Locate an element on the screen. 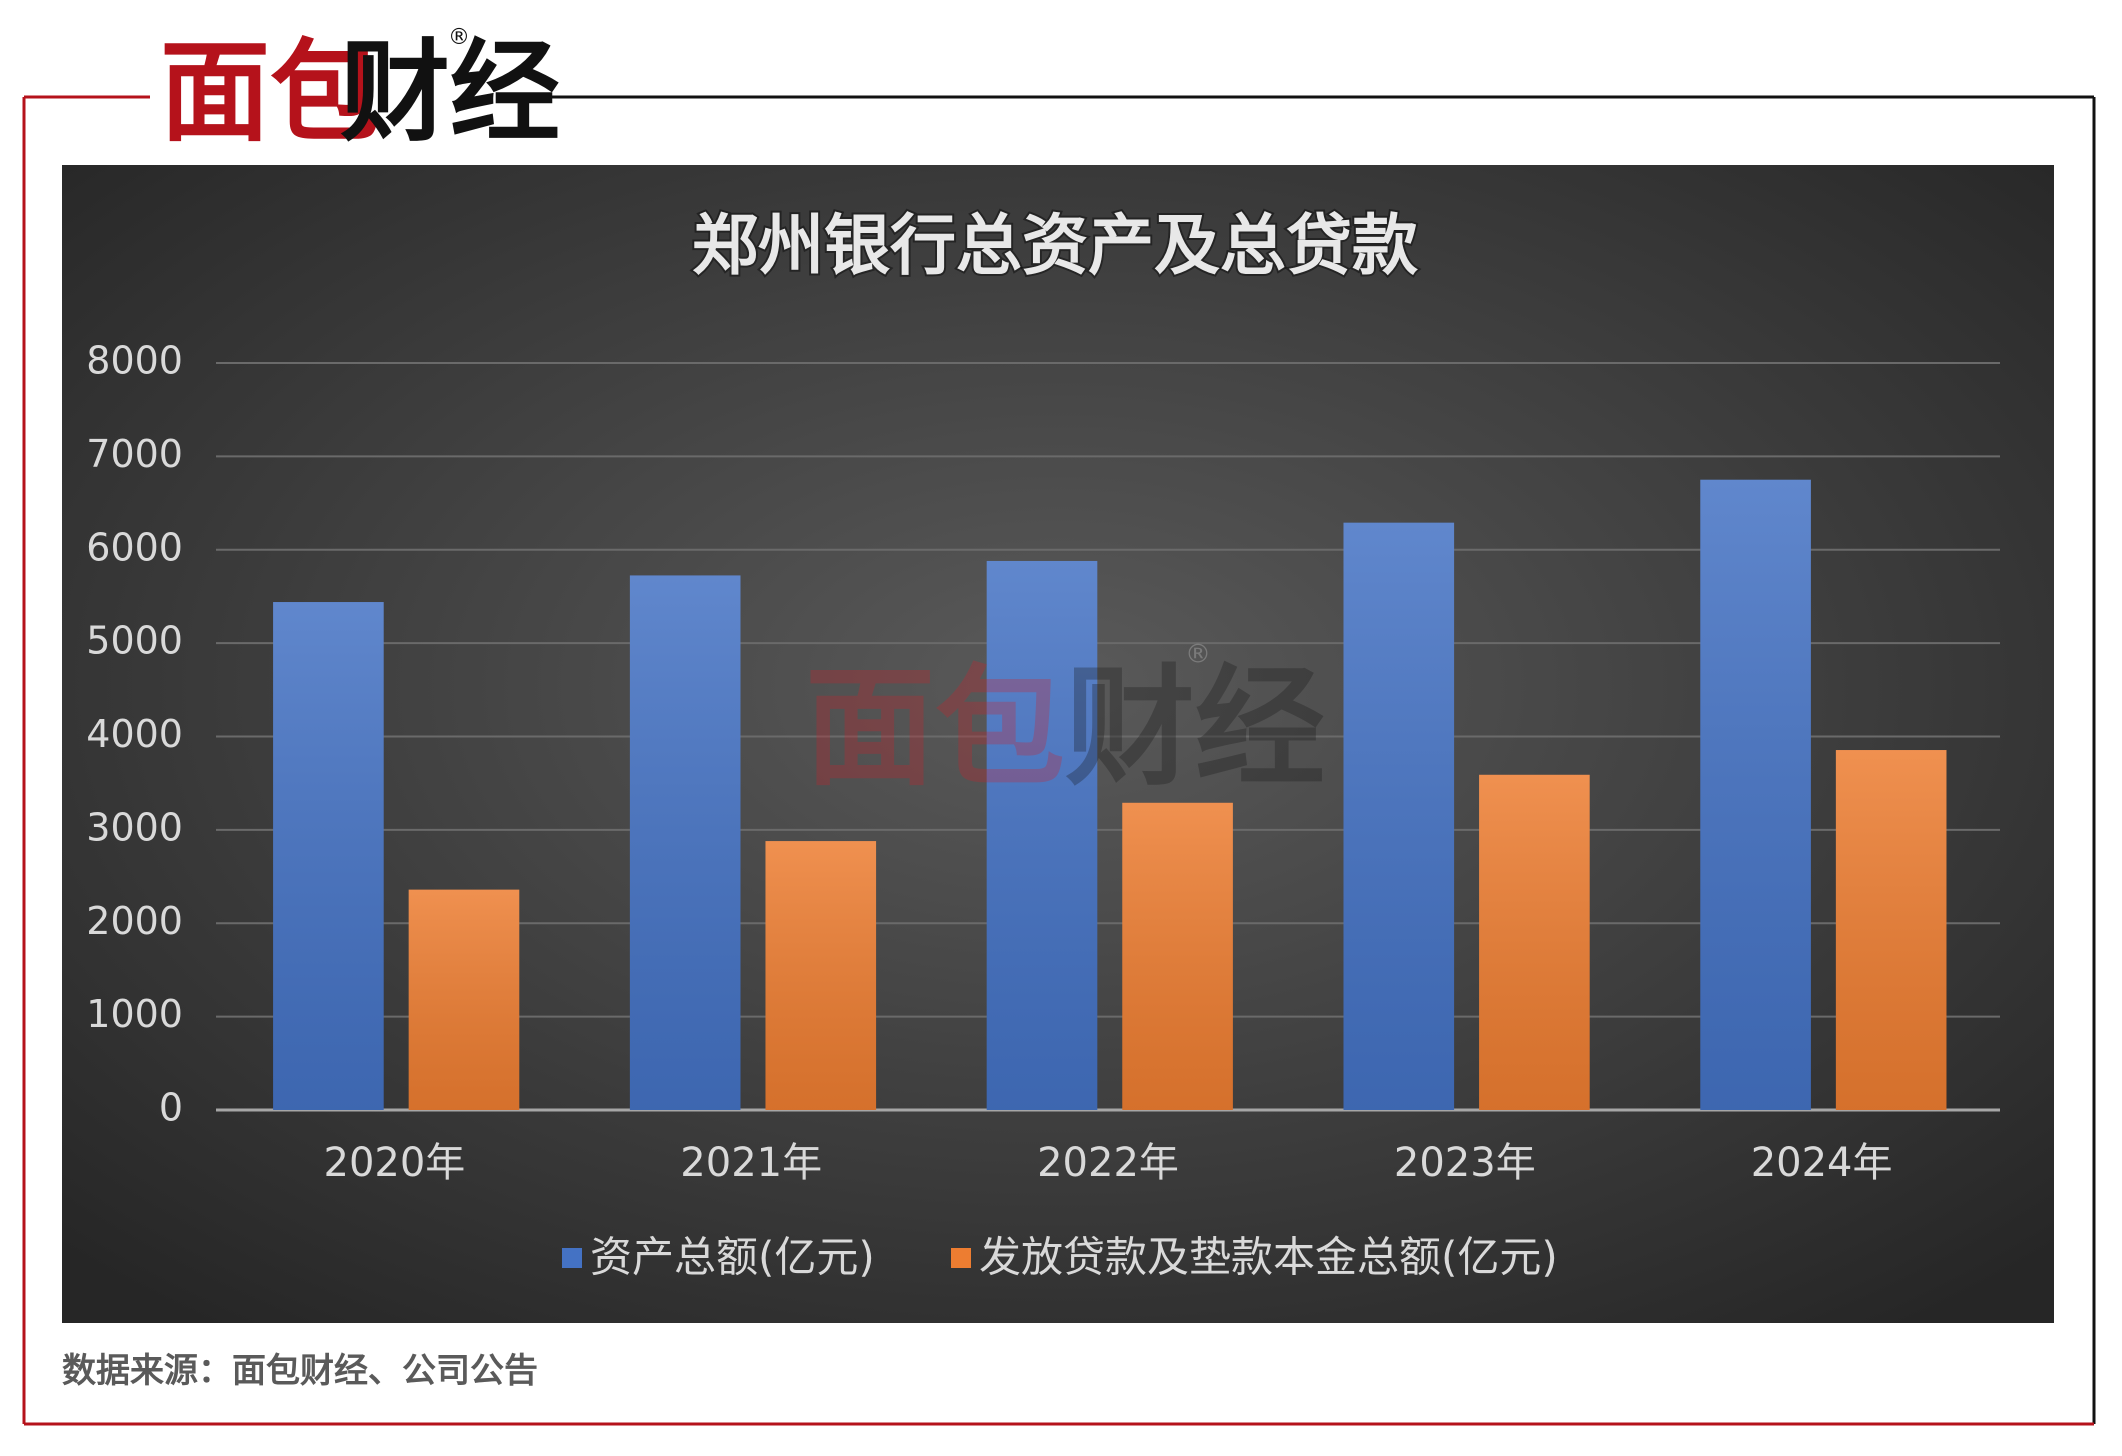 The height and width of the screenshot is (1456, 2122). y-tick-label: 7000 is located at coordinates (134, 454).